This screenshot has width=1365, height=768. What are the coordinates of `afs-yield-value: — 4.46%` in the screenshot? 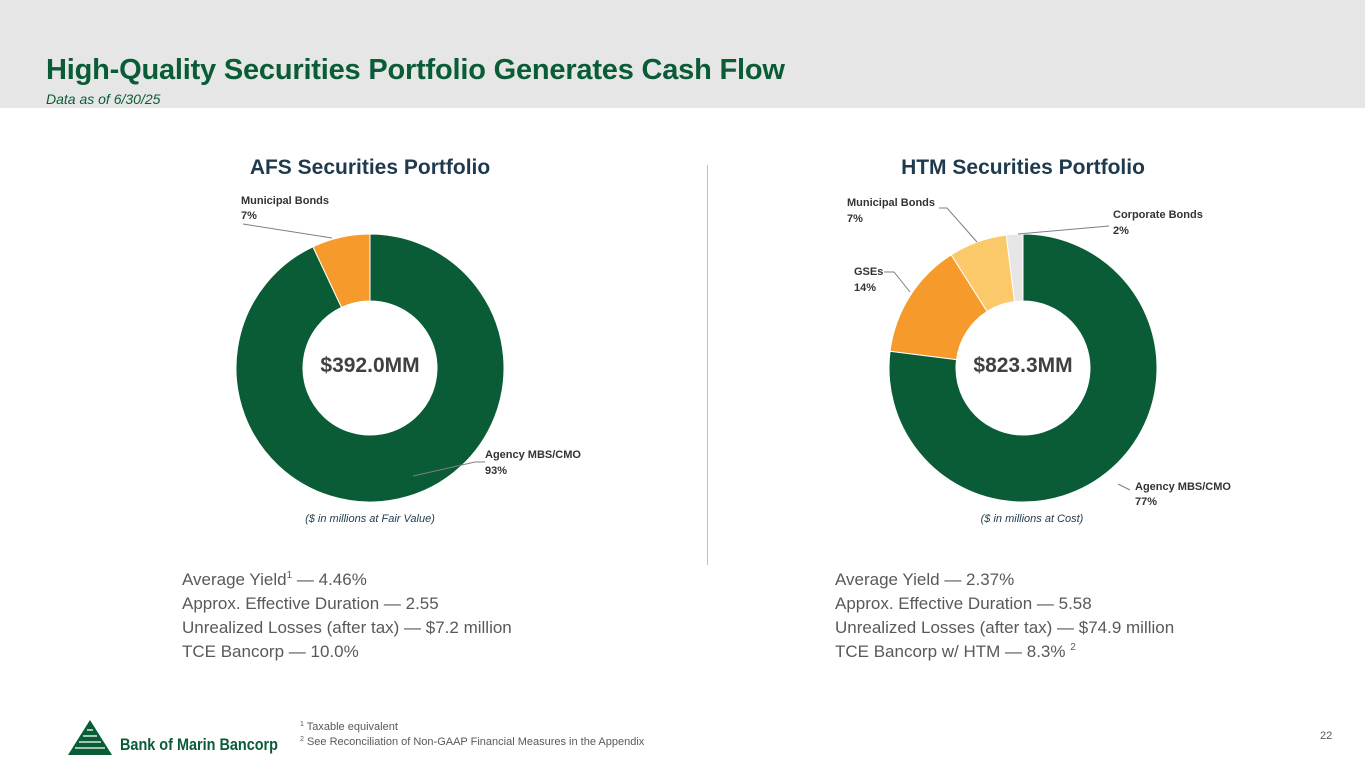 It's located at (329, 579).